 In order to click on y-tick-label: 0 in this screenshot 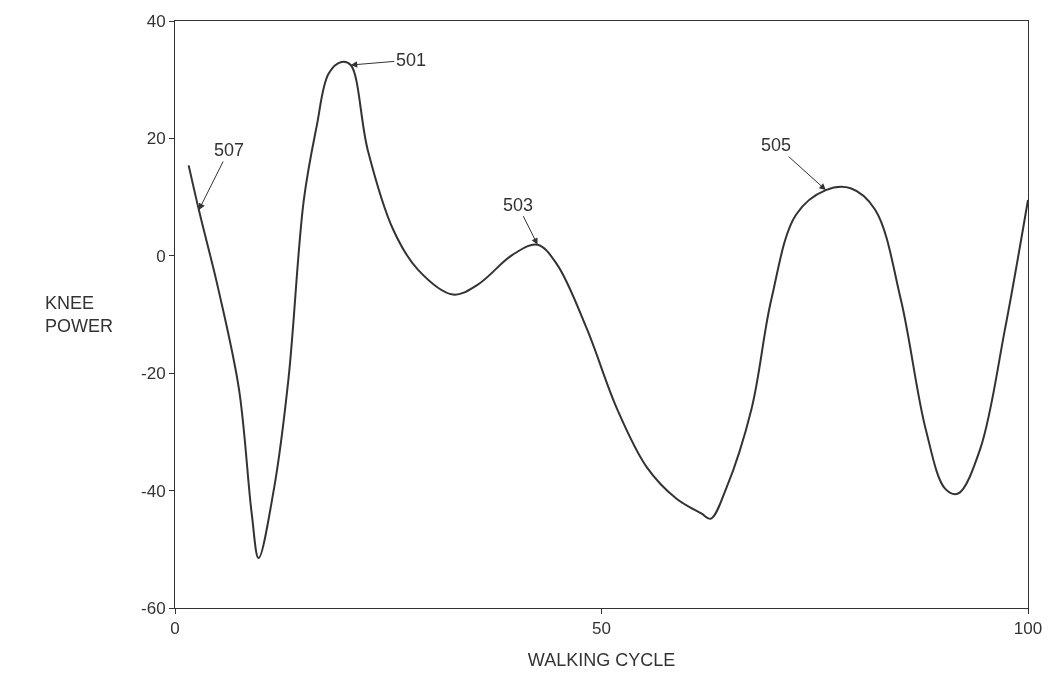, I will do `click(161, 256)`.